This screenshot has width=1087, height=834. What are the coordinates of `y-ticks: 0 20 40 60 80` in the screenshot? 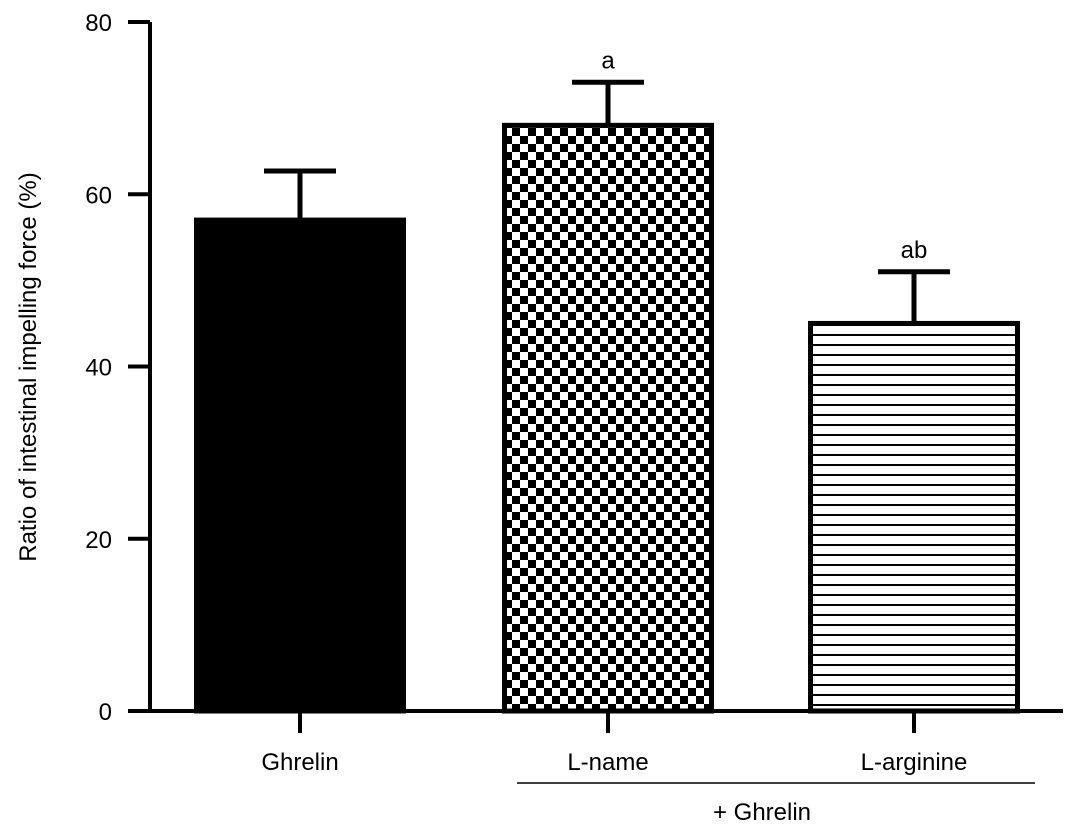 It's located at (117, 368).